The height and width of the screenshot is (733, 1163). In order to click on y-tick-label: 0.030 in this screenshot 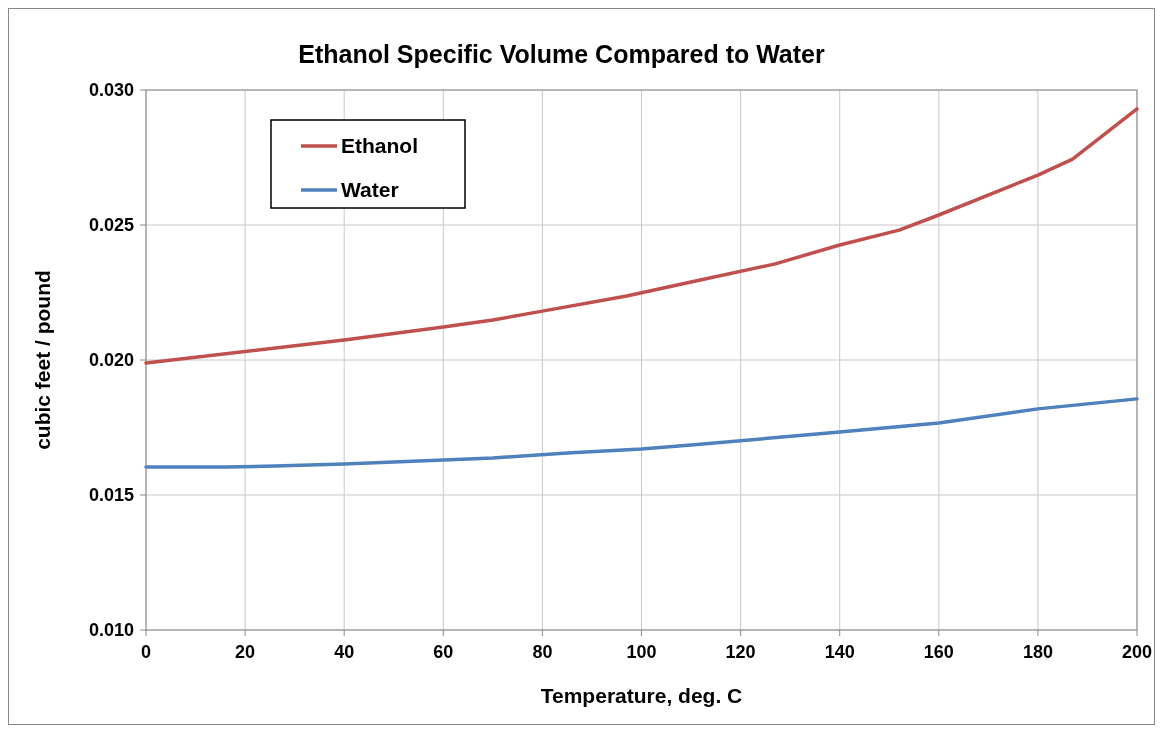, I will do `click(111, 90)`.